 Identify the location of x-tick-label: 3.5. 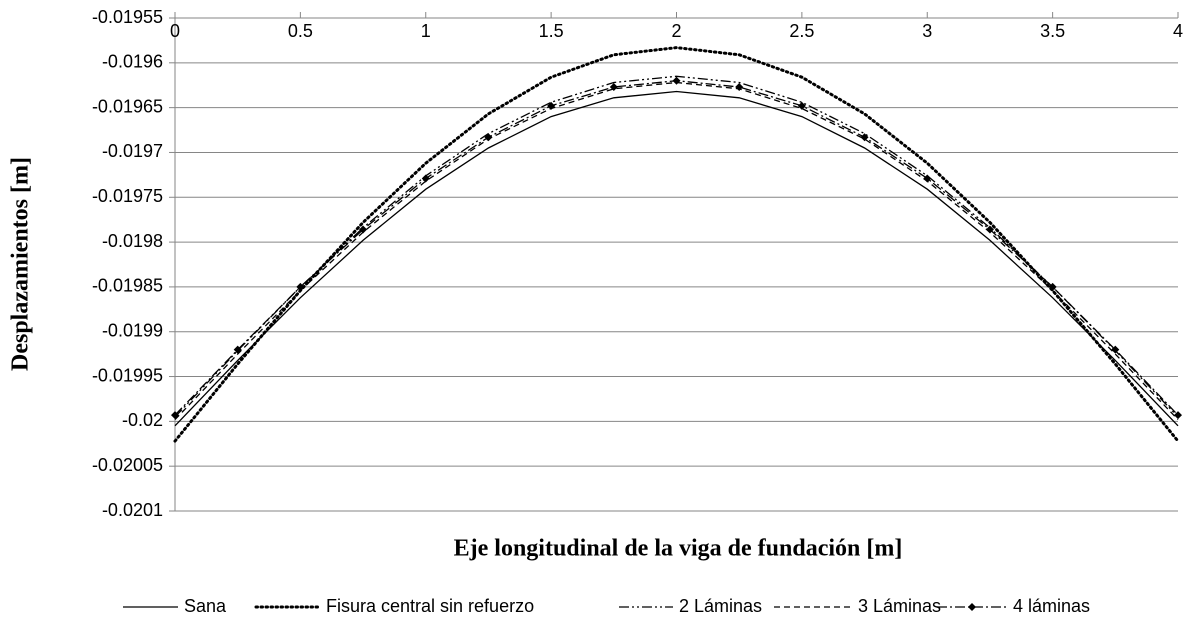
(1052, 31).